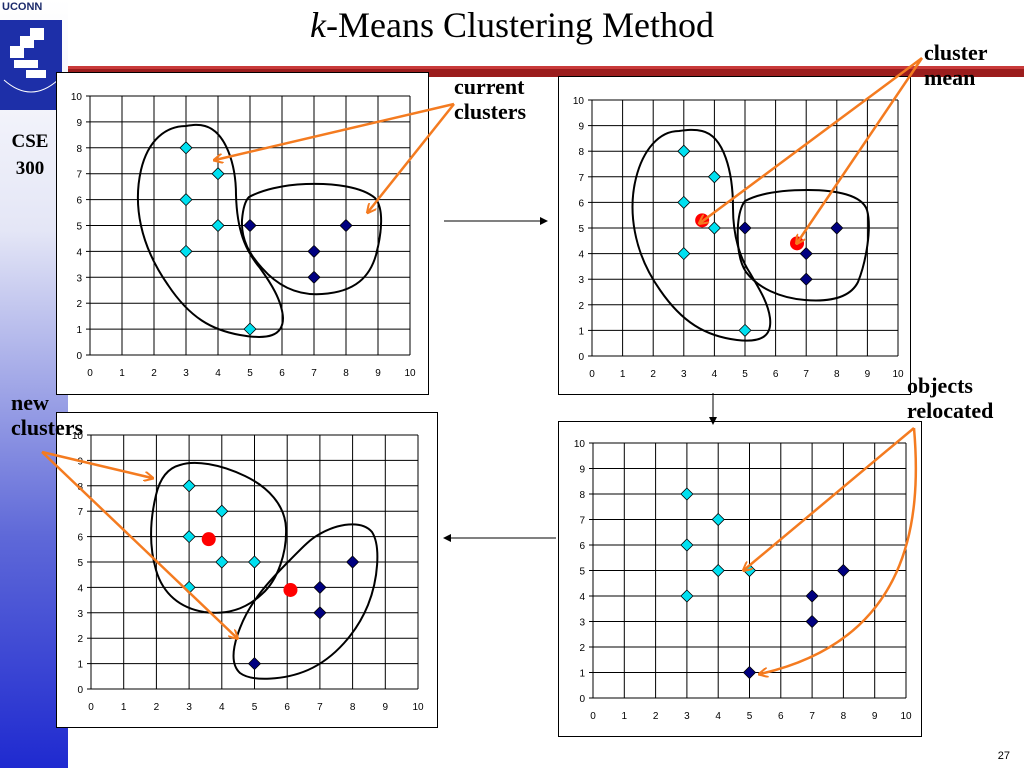 The image size is (1024, 768). I want to click on cluster-outline-bl-left, so click(219, 537).